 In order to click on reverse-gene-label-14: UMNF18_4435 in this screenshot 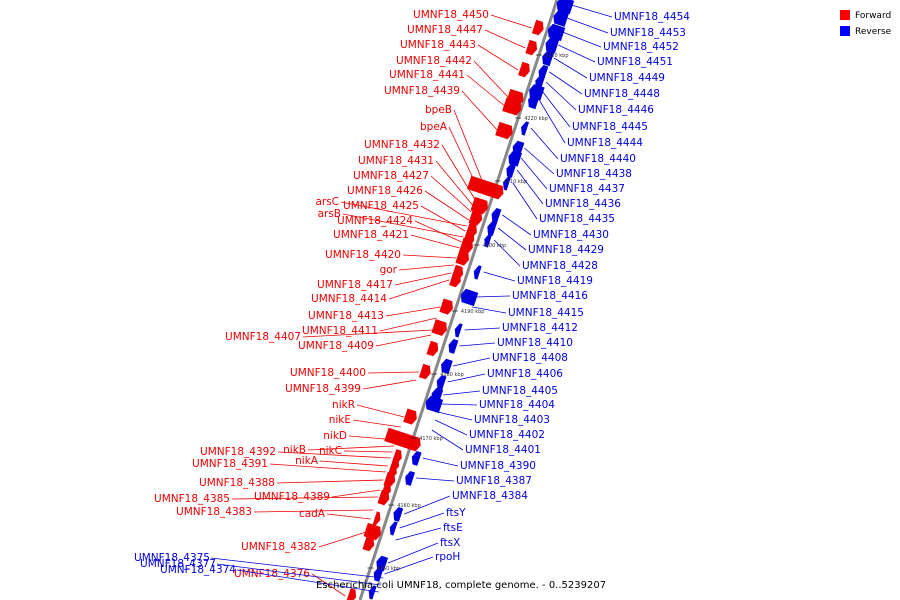, I will do `click(577, 219)`.